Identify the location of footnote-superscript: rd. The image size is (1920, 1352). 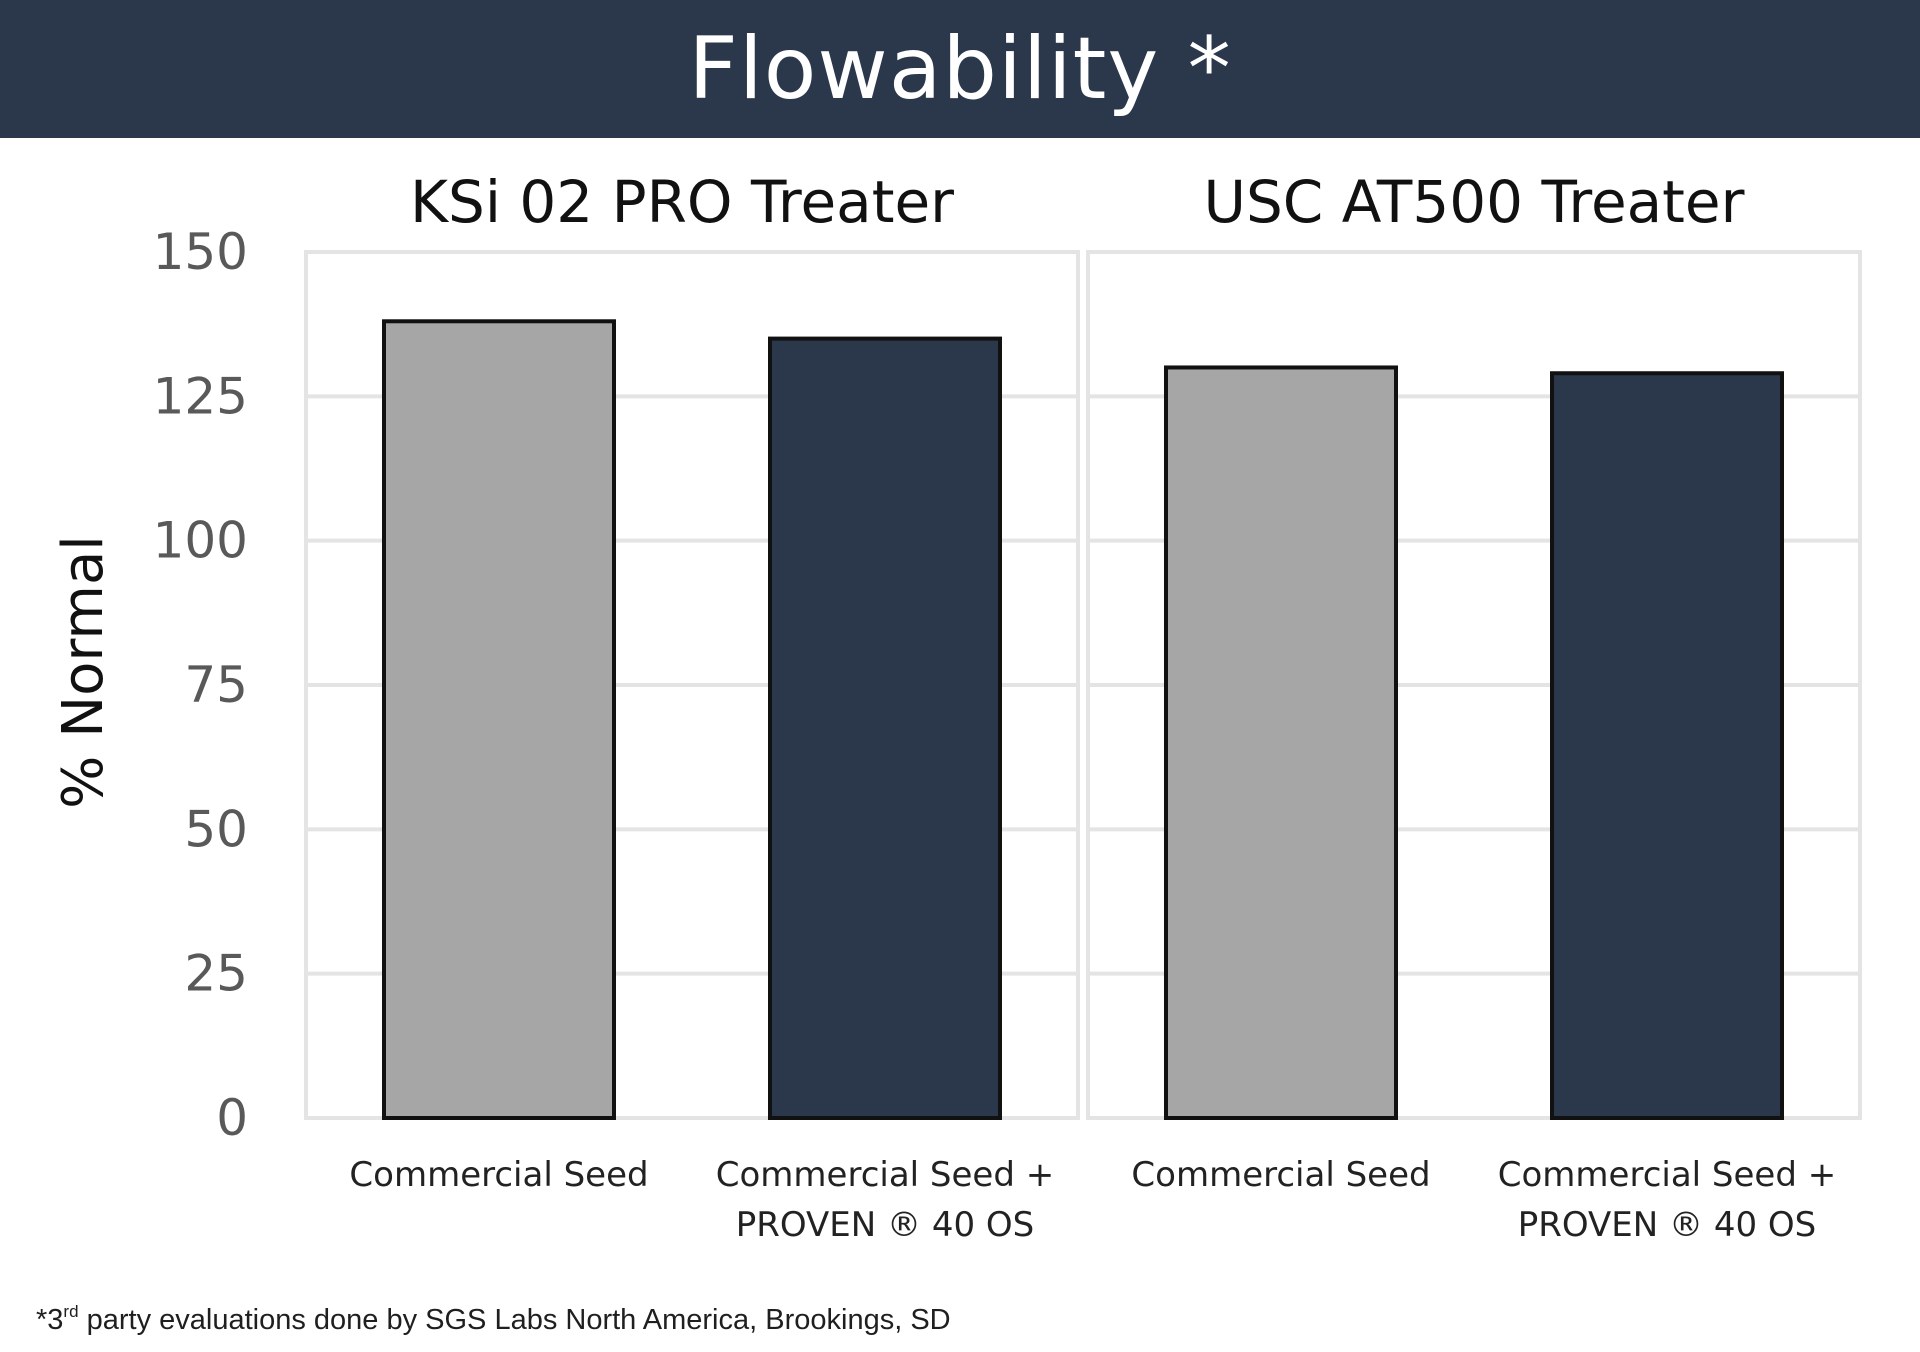
(71, 1311).